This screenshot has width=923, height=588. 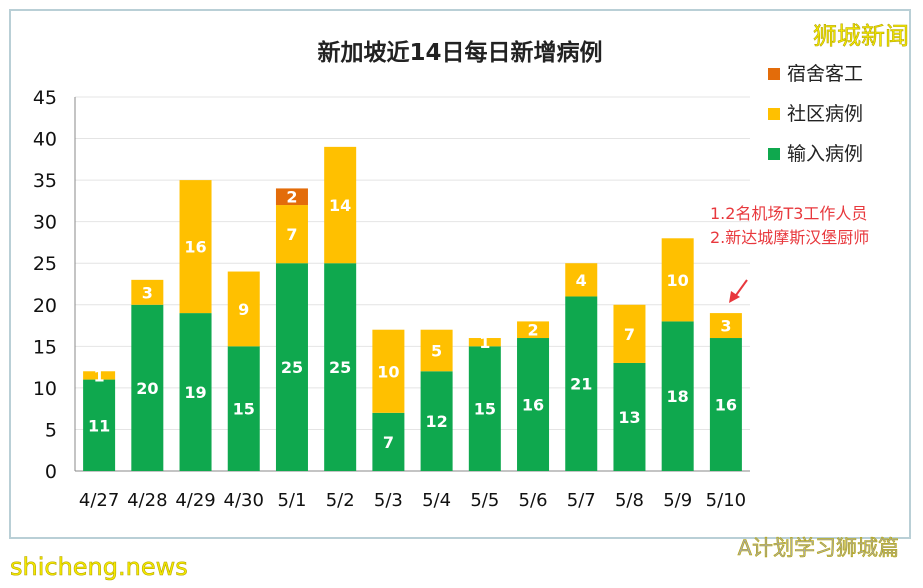 What do you see at coordinates (825, 154) in the screenshot?
I see `legend-label: 输入病例` at bounding box center [825, 154].